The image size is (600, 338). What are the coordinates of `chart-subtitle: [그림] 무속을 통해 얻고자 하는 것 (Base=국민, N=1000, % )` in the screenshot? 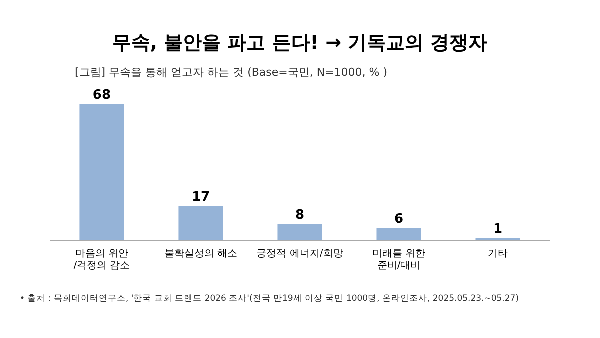 It's located at (231, 72).